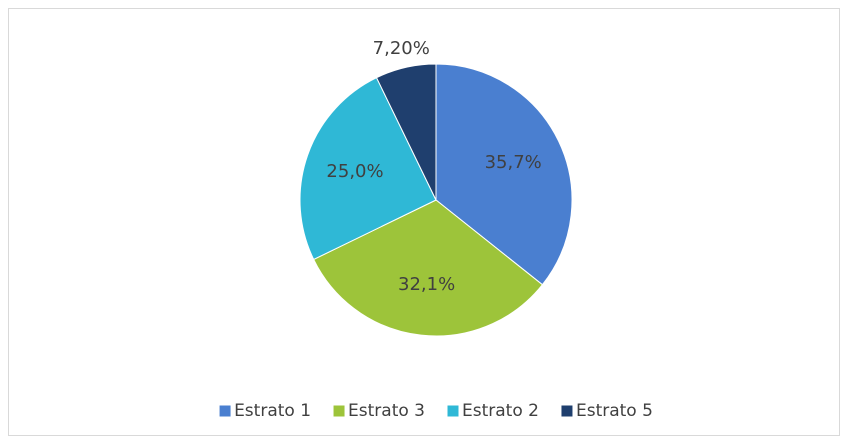  What do you see at coordinates (426, 284) in the screenshot?
I see `data-label: 32,1%` at bounding box center [426, 284].